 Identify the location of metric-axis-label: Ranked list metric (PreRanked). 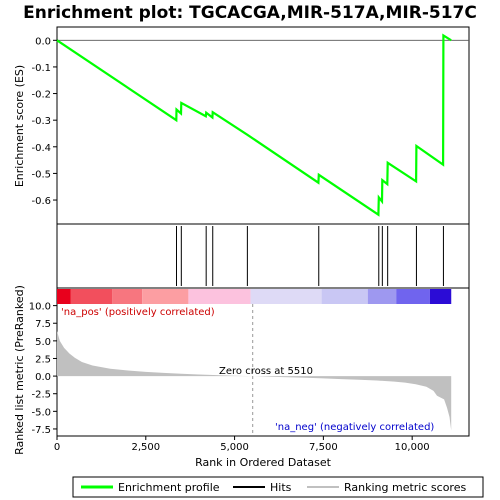
(19, 370).